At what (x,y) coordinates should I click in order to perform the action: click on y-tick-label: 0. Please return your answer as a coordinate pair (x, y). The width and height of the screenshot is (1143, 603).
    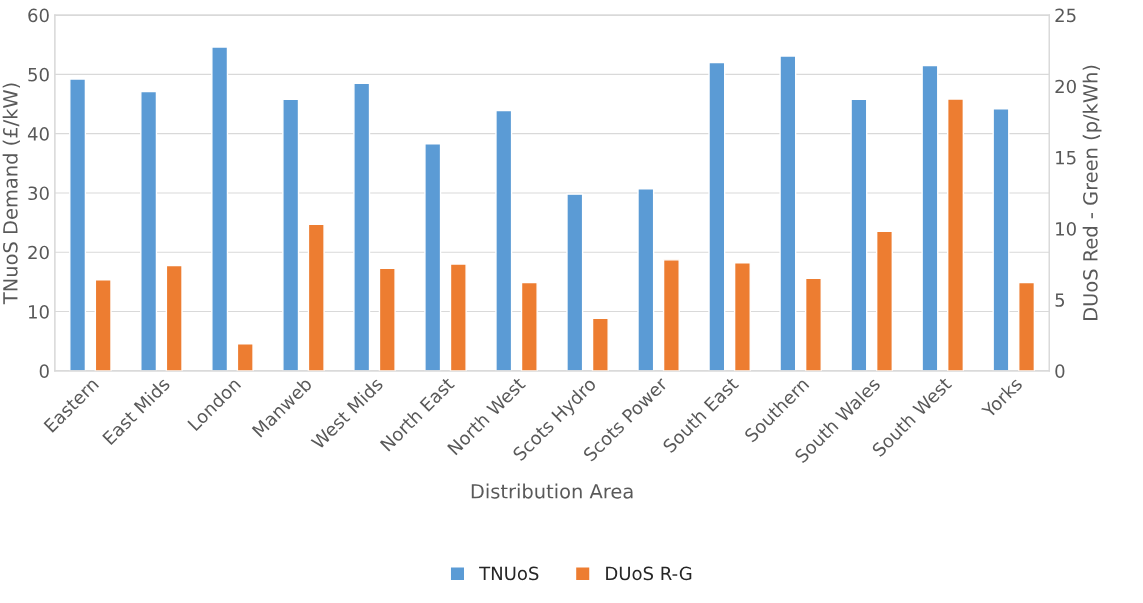
    Looking at the image, I should click on (44, 371).